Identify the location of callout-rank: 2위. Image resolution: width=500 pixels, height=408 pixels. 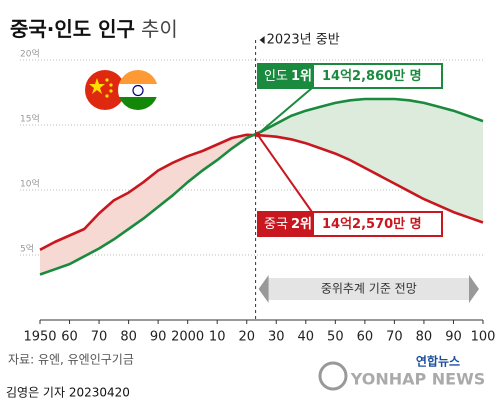
(301, 224).